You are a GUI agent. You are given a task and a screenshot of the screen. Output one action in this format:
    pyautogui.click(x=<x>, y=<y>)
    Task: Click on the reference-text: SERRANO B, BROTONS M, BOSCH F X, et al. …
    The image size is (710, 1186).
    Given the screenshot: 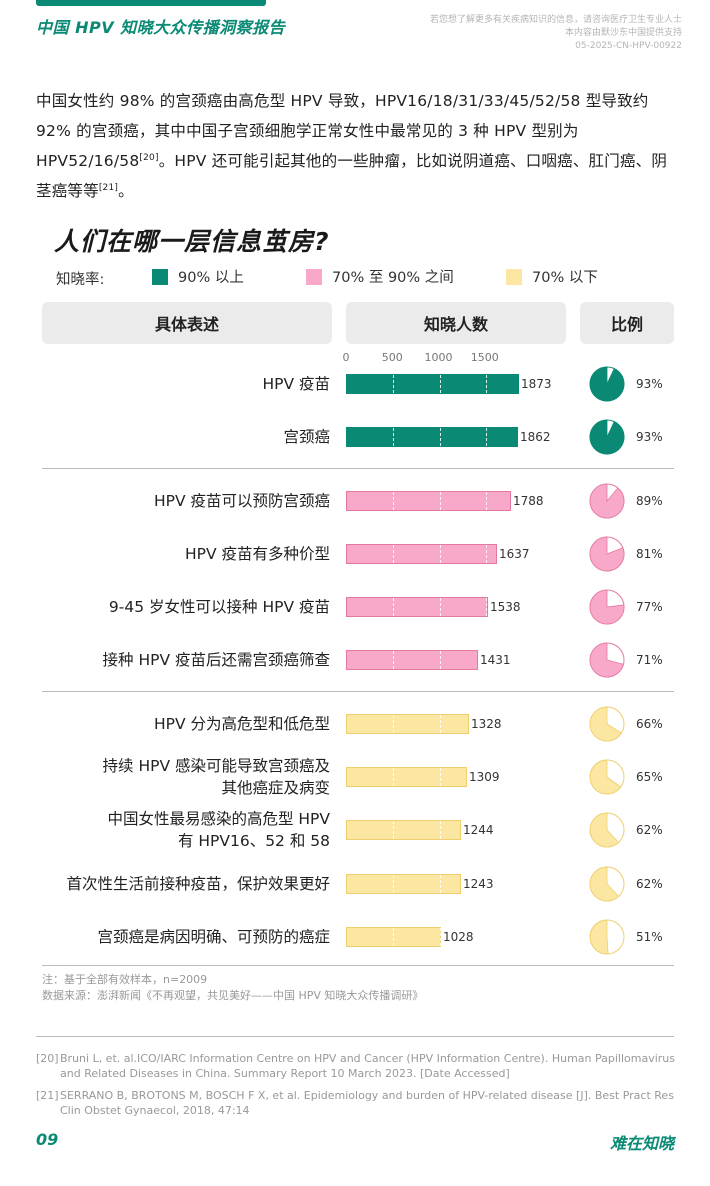 What is the action you would take?
    pyautogui.click(x=367, y=1103)
    